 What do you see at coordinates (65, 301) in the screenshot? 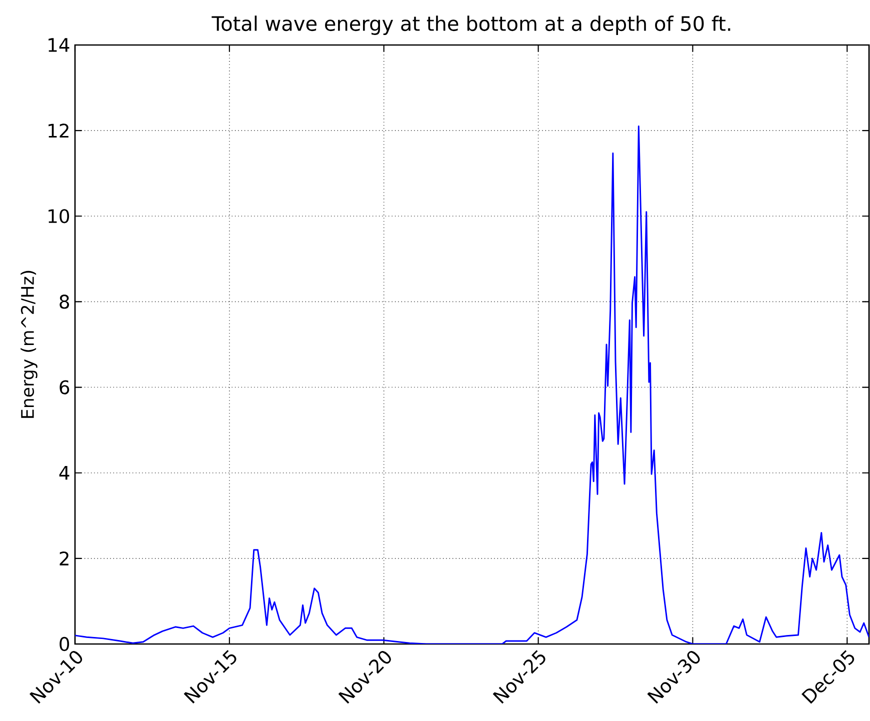
I see `y-tick-label: 8` at bounding box center [65, 301].